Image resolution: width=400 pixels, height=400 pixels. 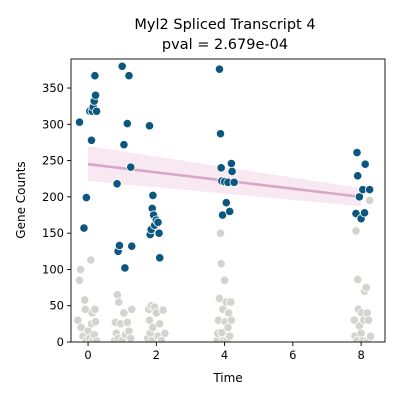 I want to click on x-tick-label: 2, so click(x=156, y=355).